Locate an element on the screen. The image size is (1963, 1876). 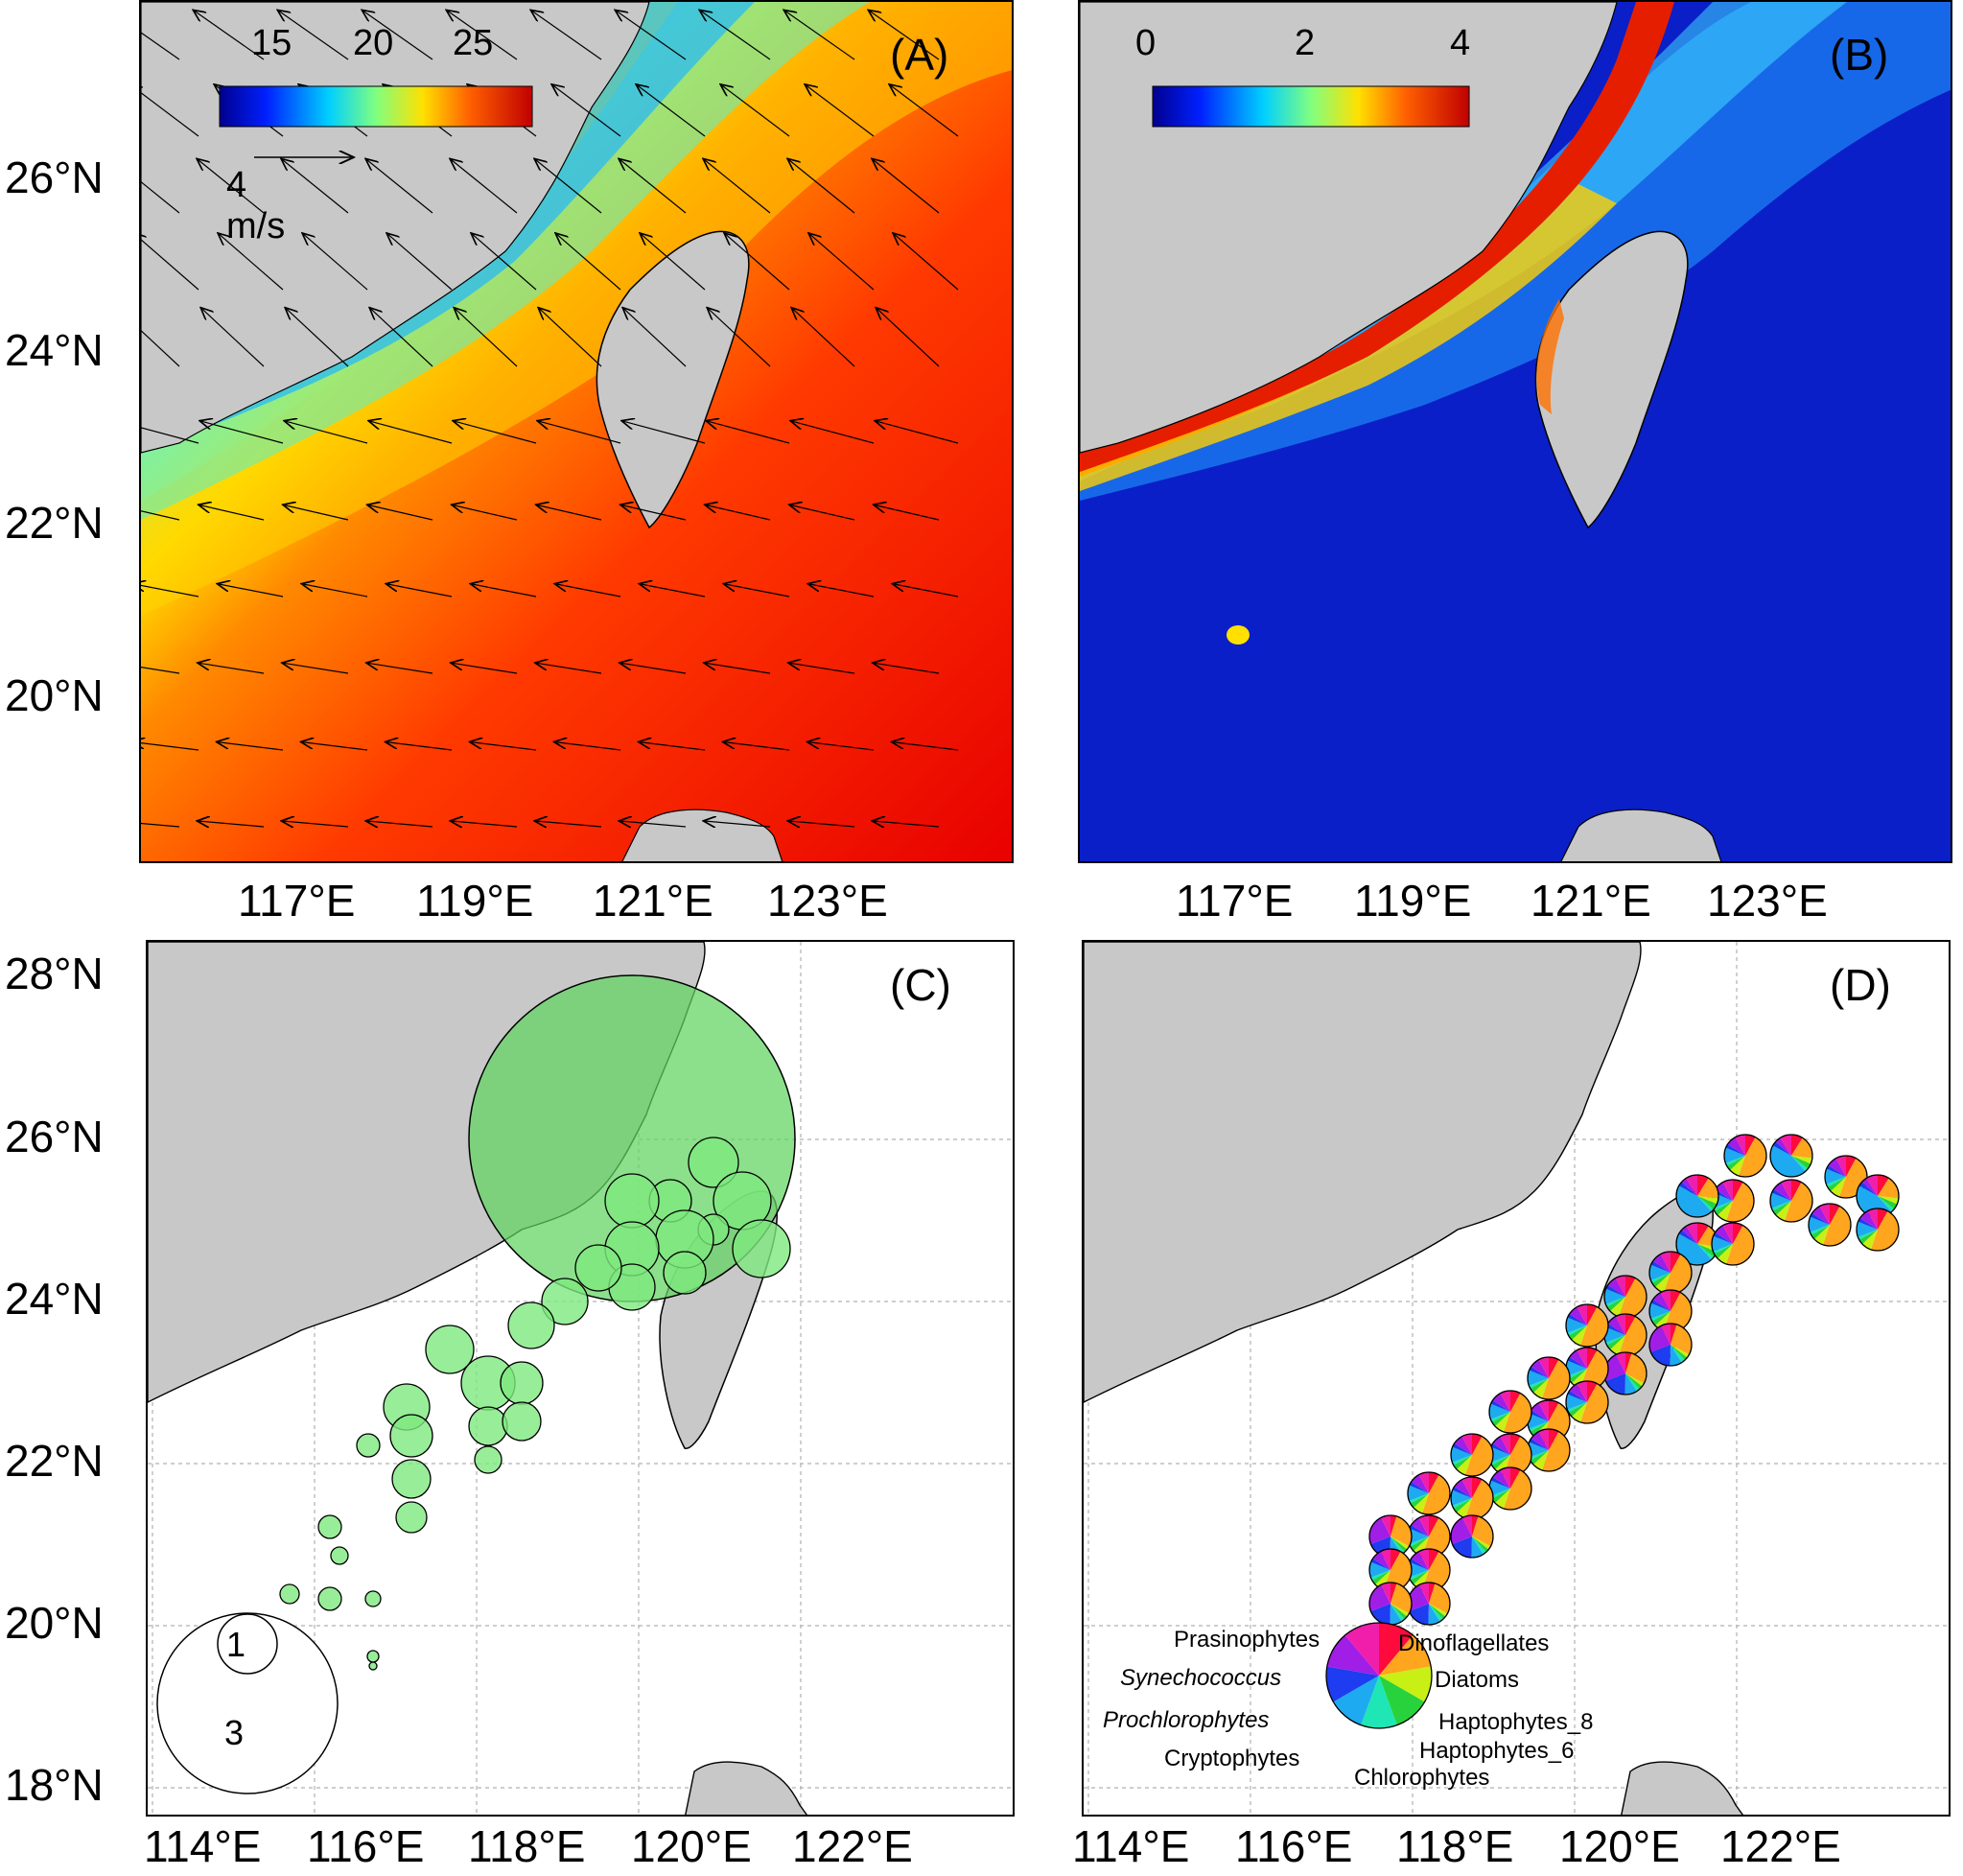
d-lon-tick-114: 114°E is located at coordinates (1131, 1846).